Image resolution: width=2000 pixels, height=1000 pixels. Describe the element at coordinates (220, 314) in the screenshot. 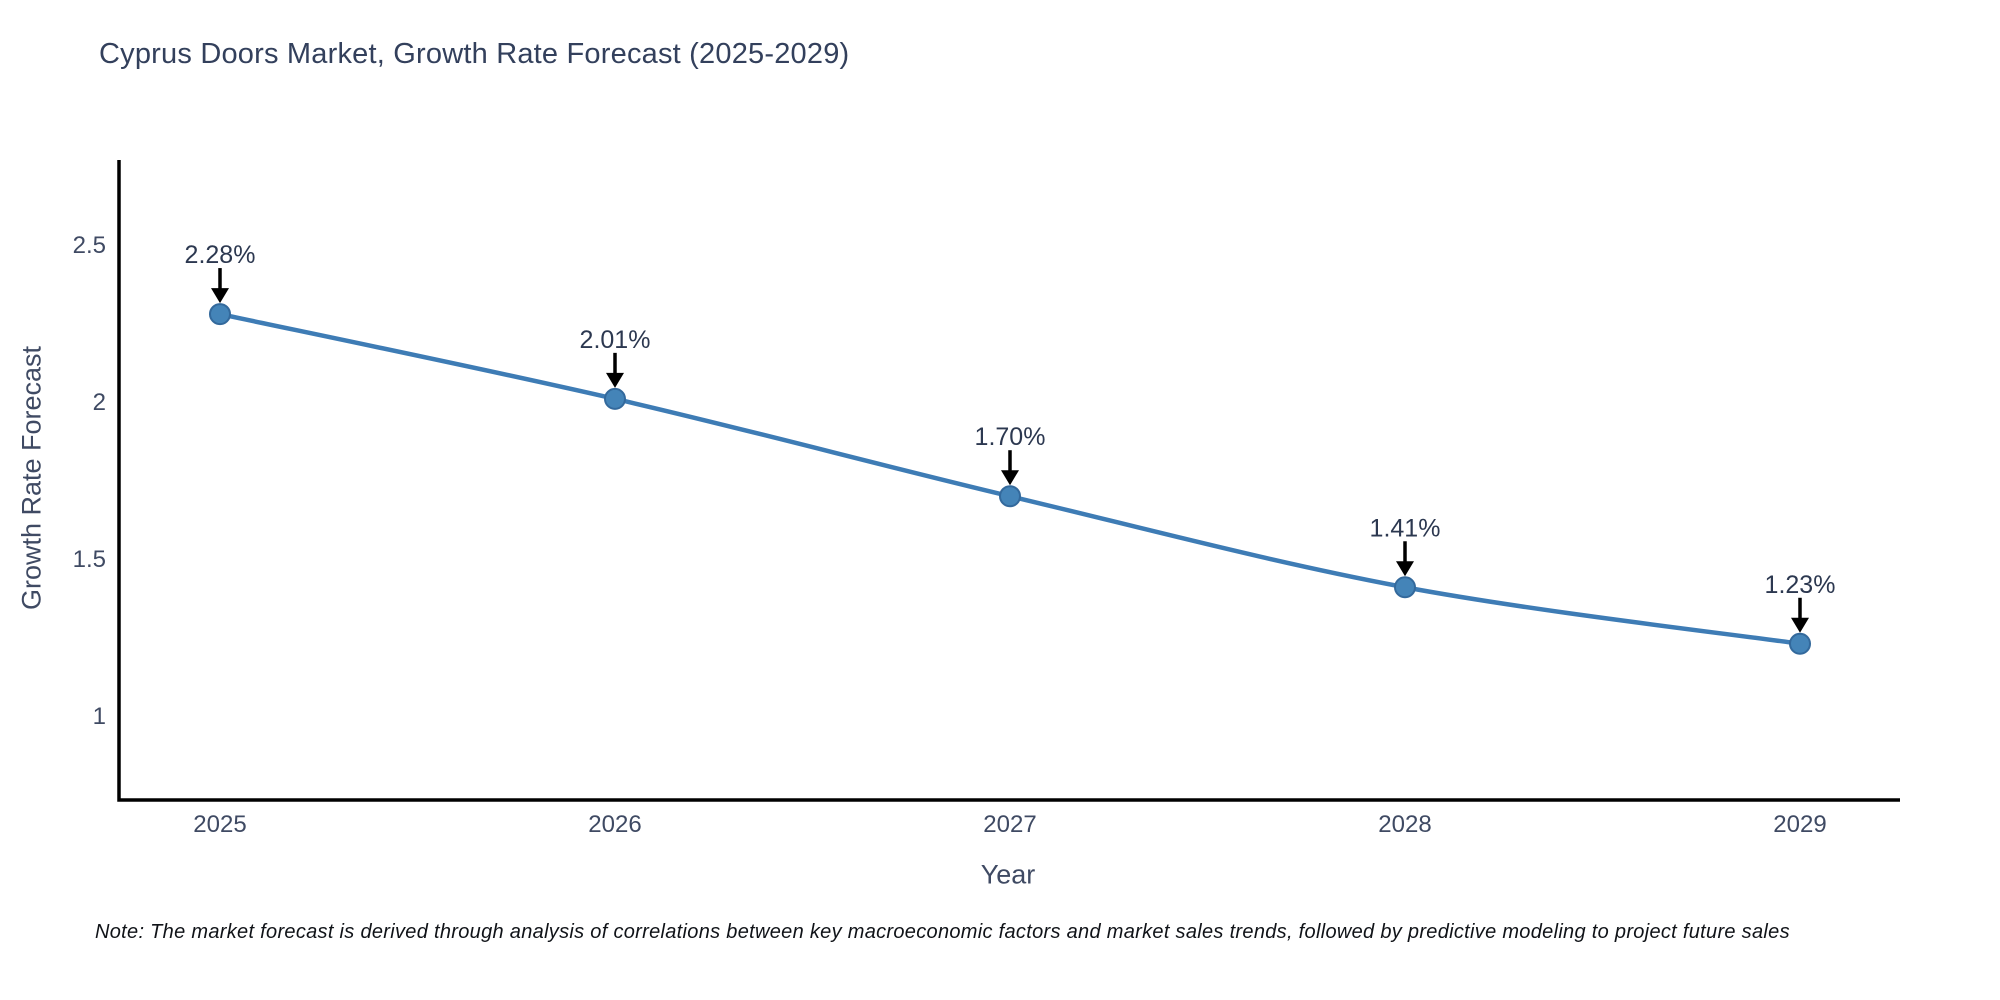

I see `data-point-2025` at that location.